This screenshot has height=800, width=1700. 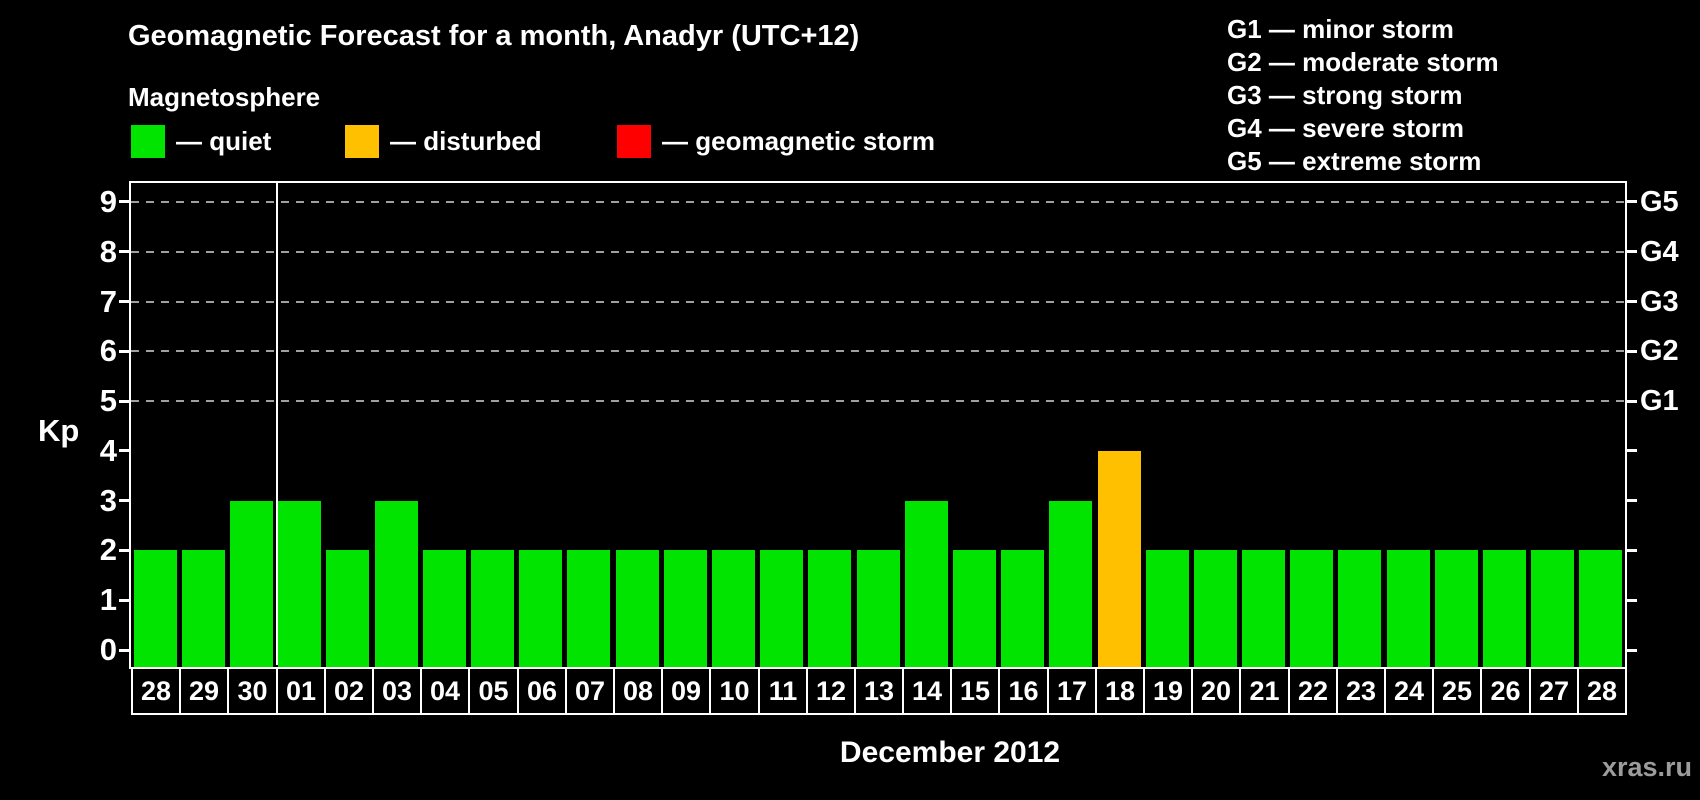 What do you see at coordinates (204, 691) in the screenshot?
I see `x-tick-label-day-29: 29` at bounding box center [204, 691].